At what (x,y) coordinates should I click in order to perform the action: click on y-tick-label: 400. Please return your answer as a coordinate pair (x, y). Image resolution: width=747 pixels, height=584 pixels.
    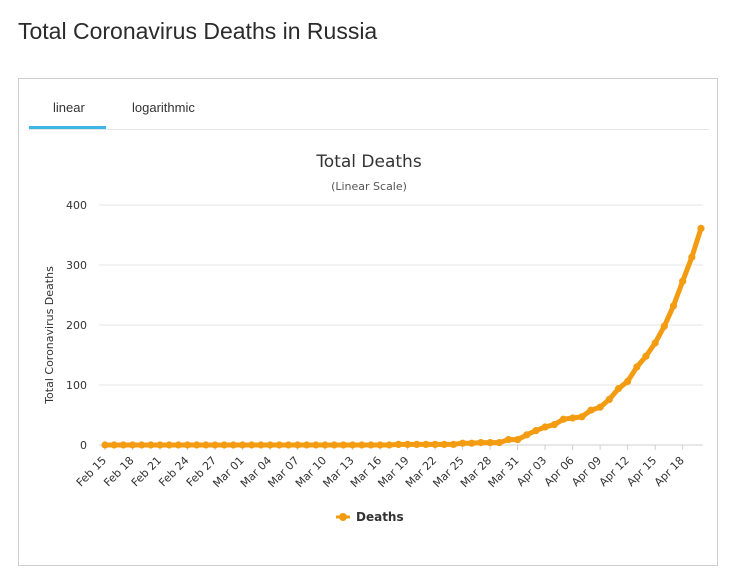
    Looking at the image, I should click on (76, 205).